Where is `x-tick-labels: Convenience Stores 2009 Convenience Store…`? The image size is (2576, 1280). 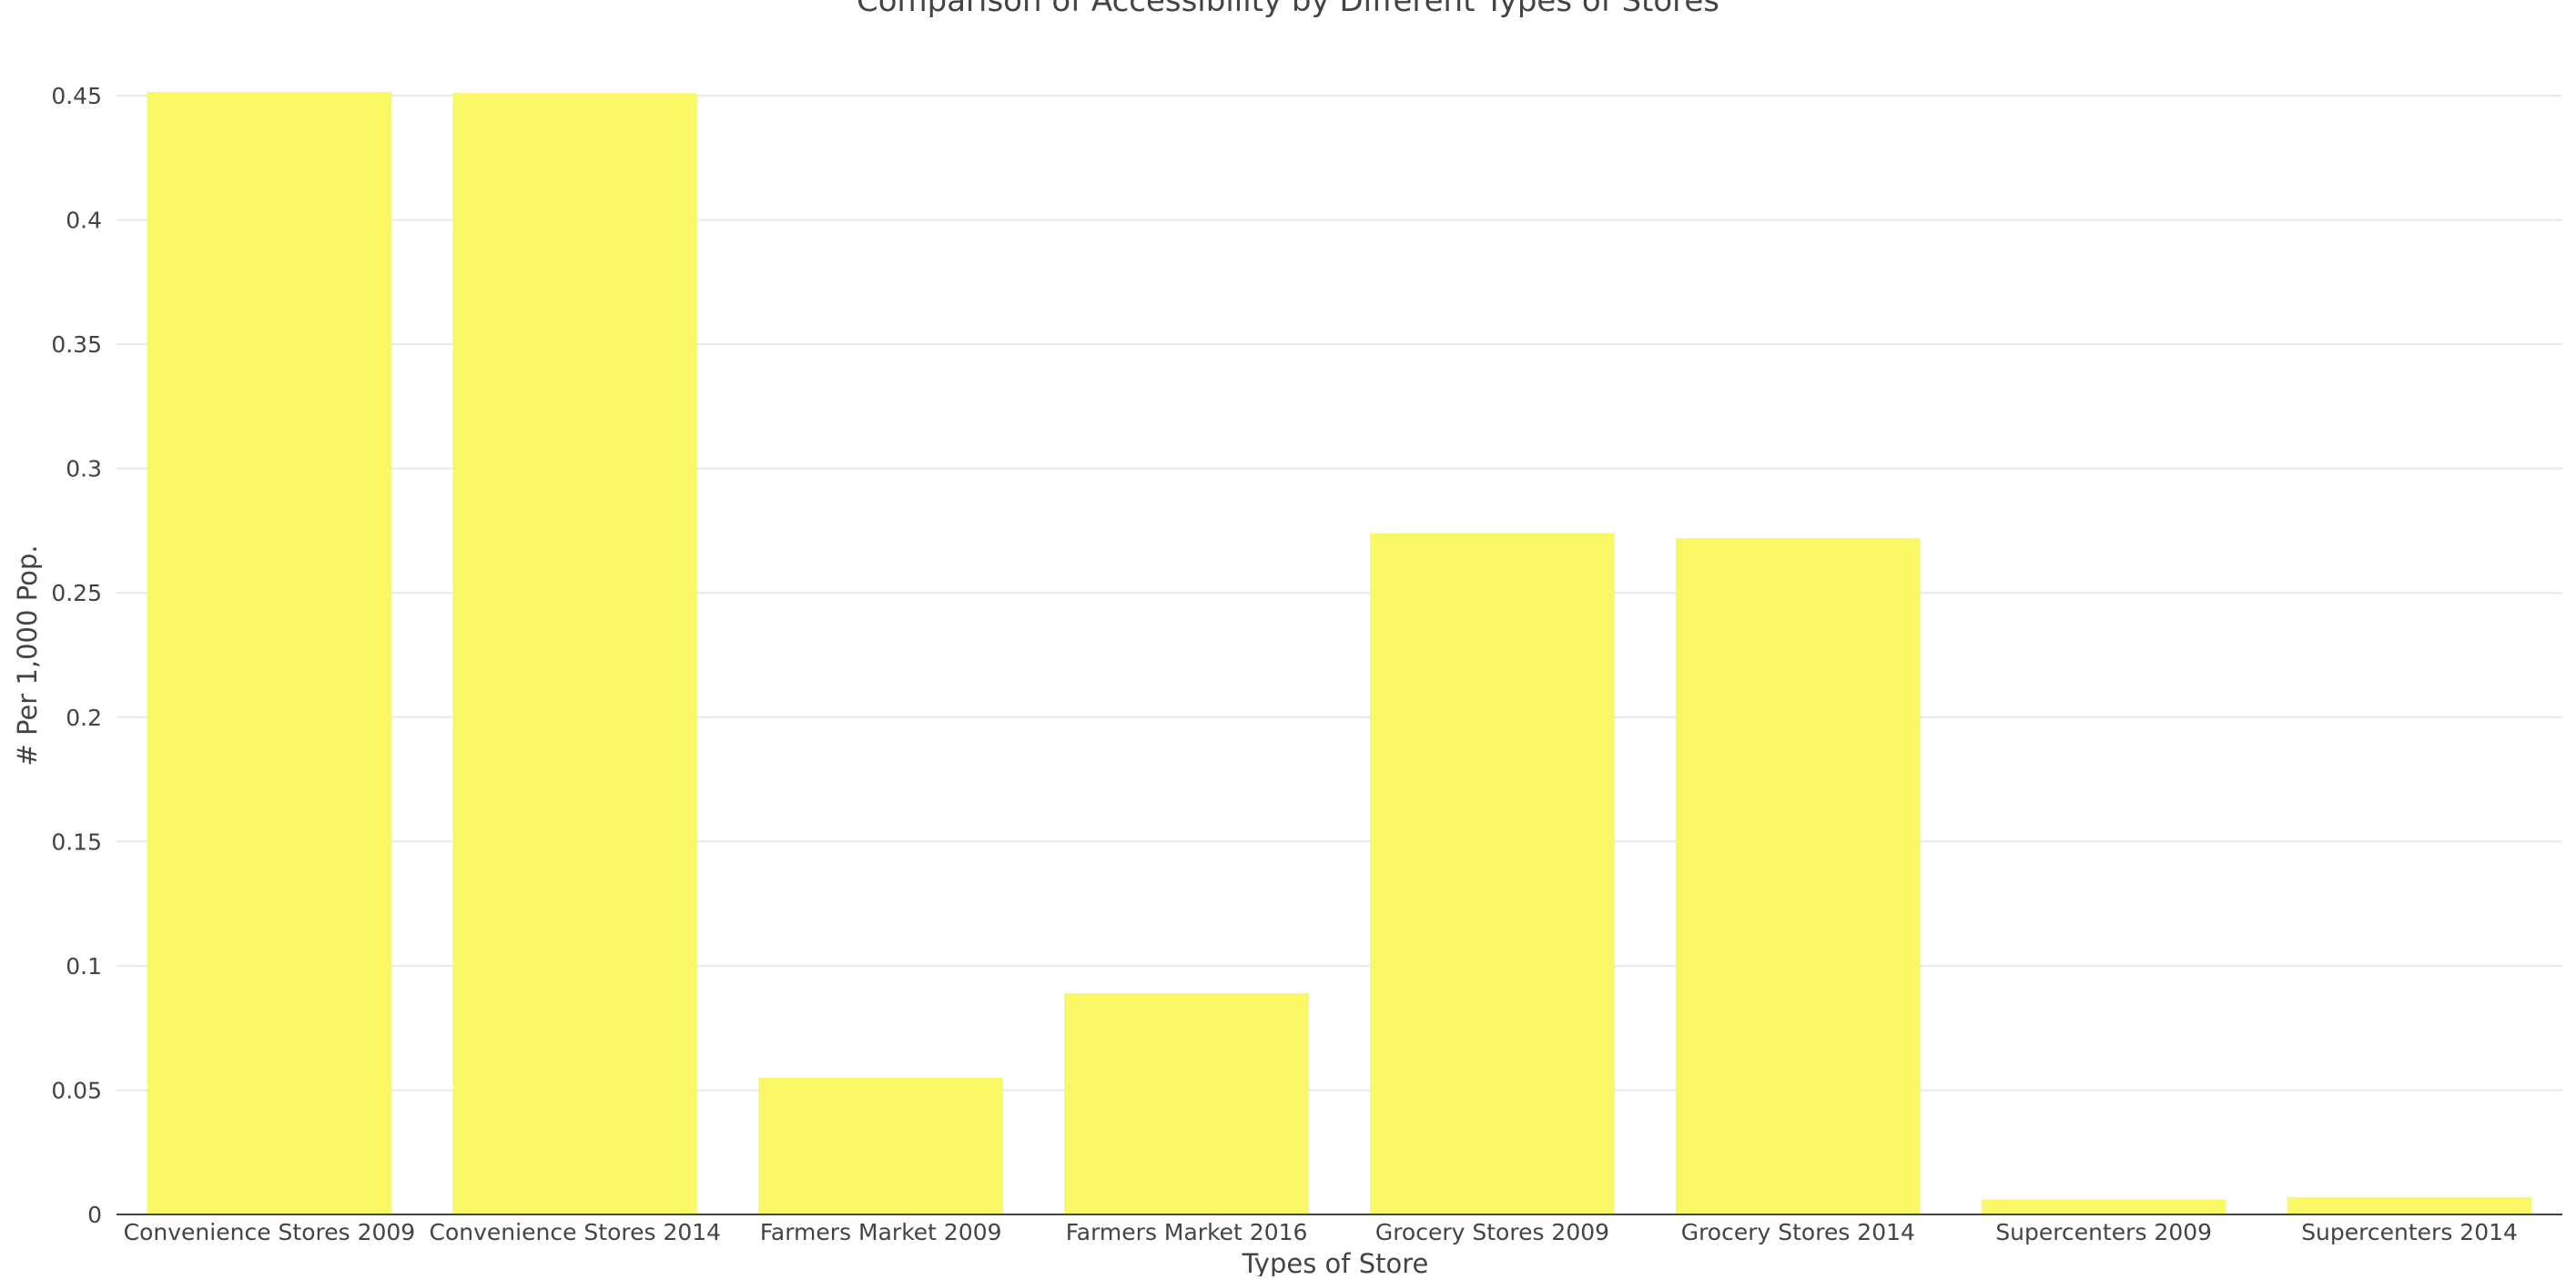 x-tick-labels: Convenience Stores 2009 Convenience Store… is located at coordinates (1321, 1232).